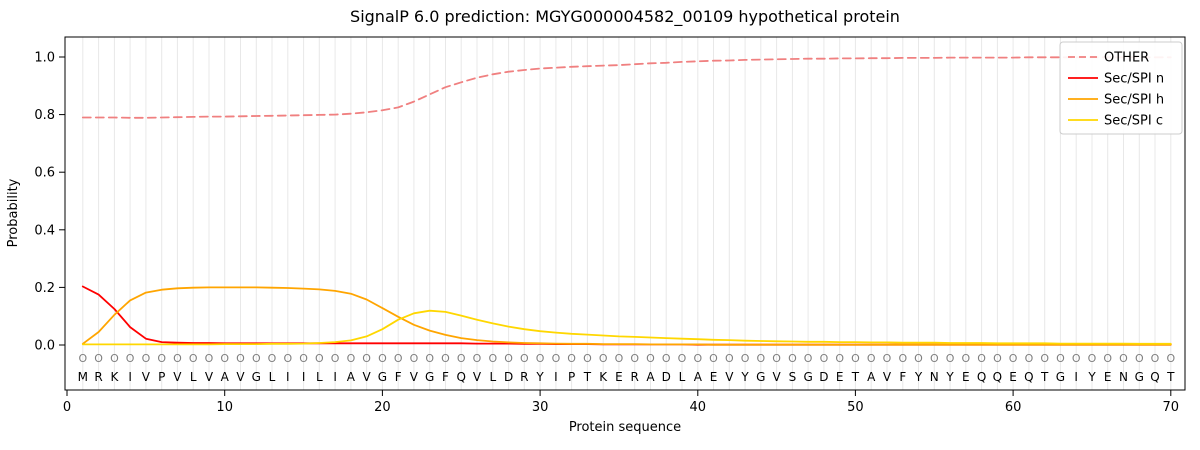 The height and width of the screenshot is (450, 1200). I want to click on sequence-letter: S, so click(793, 377).